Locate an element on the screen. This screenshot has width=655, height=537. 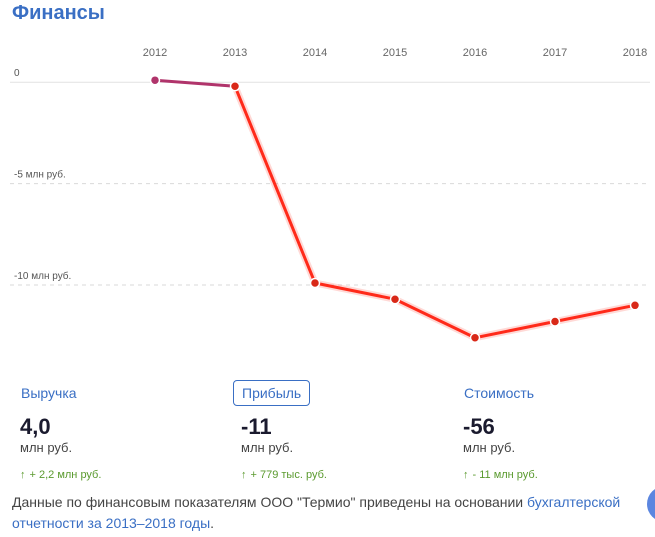
metric-revenue-unit: млн руб. is located at coordinates (46, 447).